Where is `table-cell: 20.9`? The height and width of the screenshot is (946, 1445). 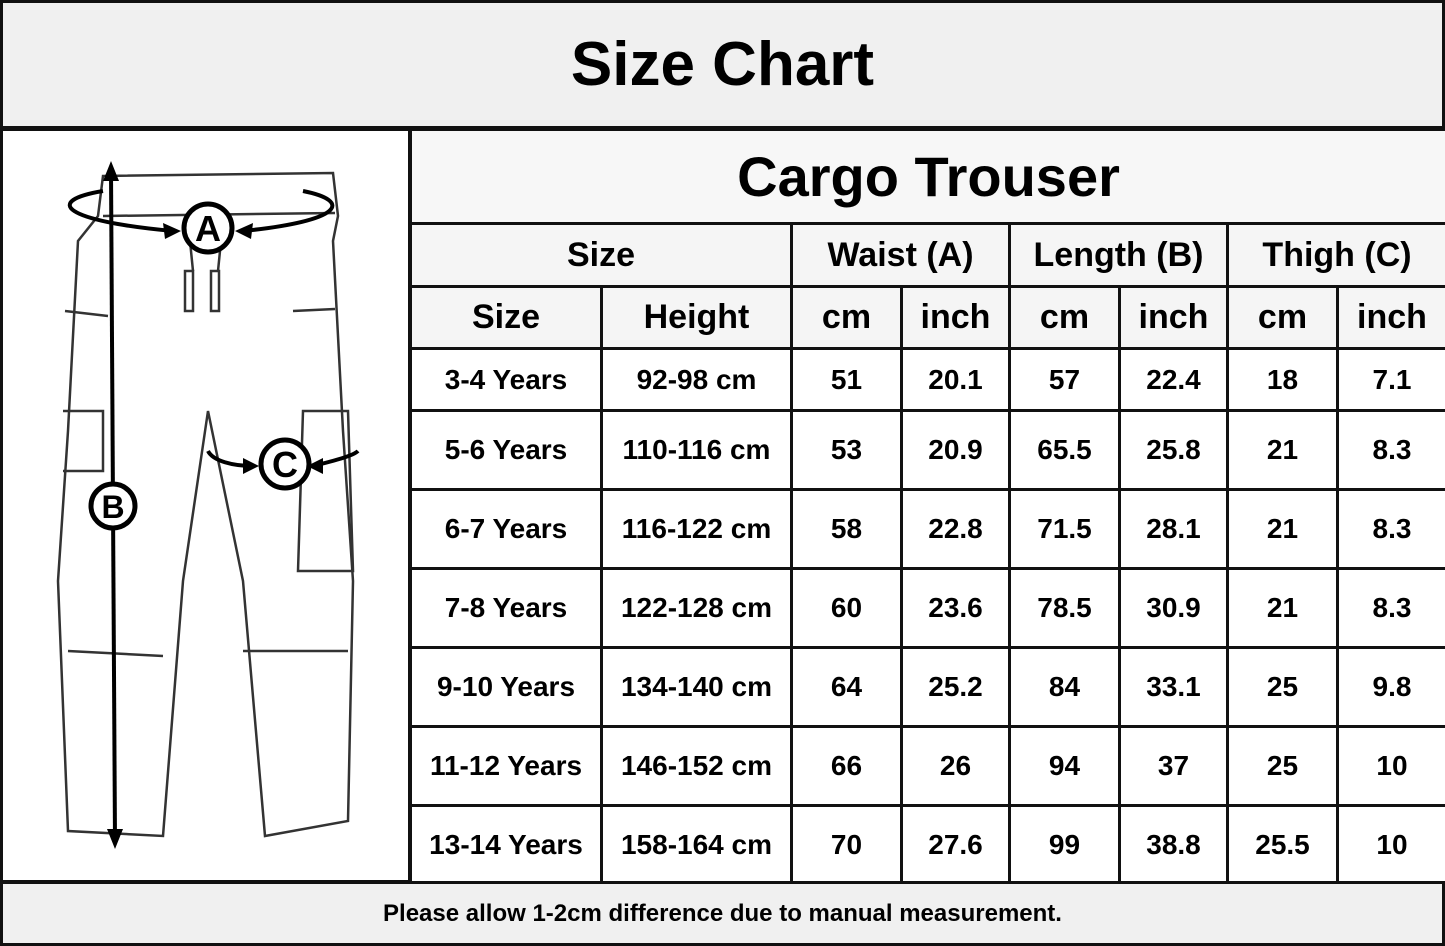
table-cell: 20.9 is located at coordinates (955, 450).